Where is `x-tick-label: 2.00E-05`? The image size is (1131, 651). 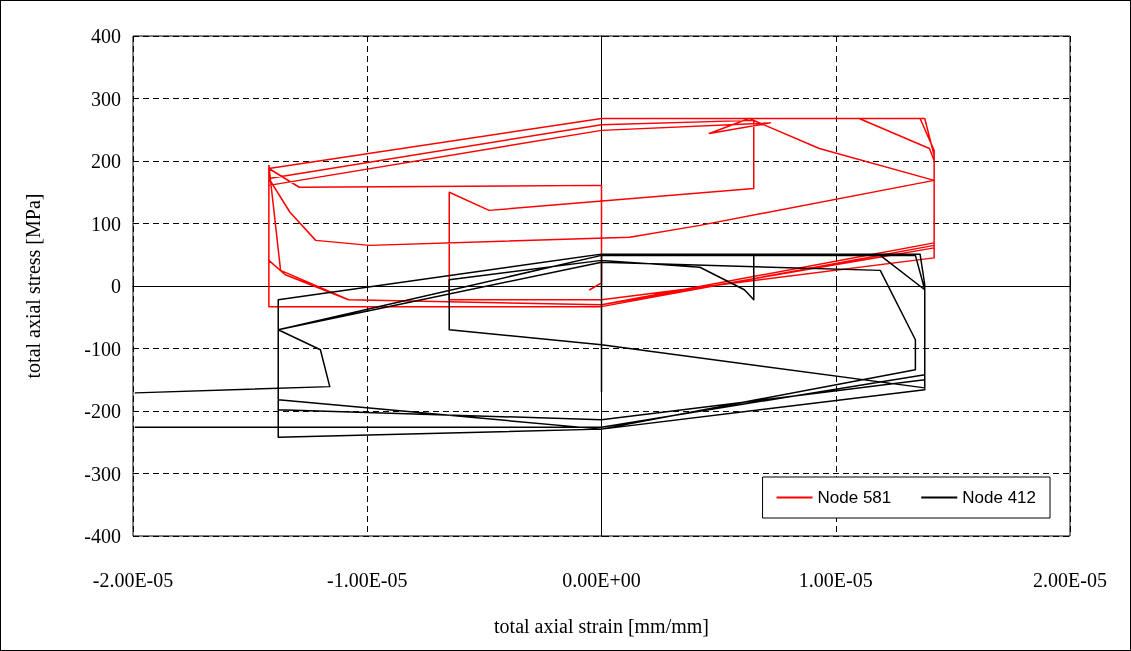
x-tick-label: 2.00E-05 is located at coordinates (1070, 580).